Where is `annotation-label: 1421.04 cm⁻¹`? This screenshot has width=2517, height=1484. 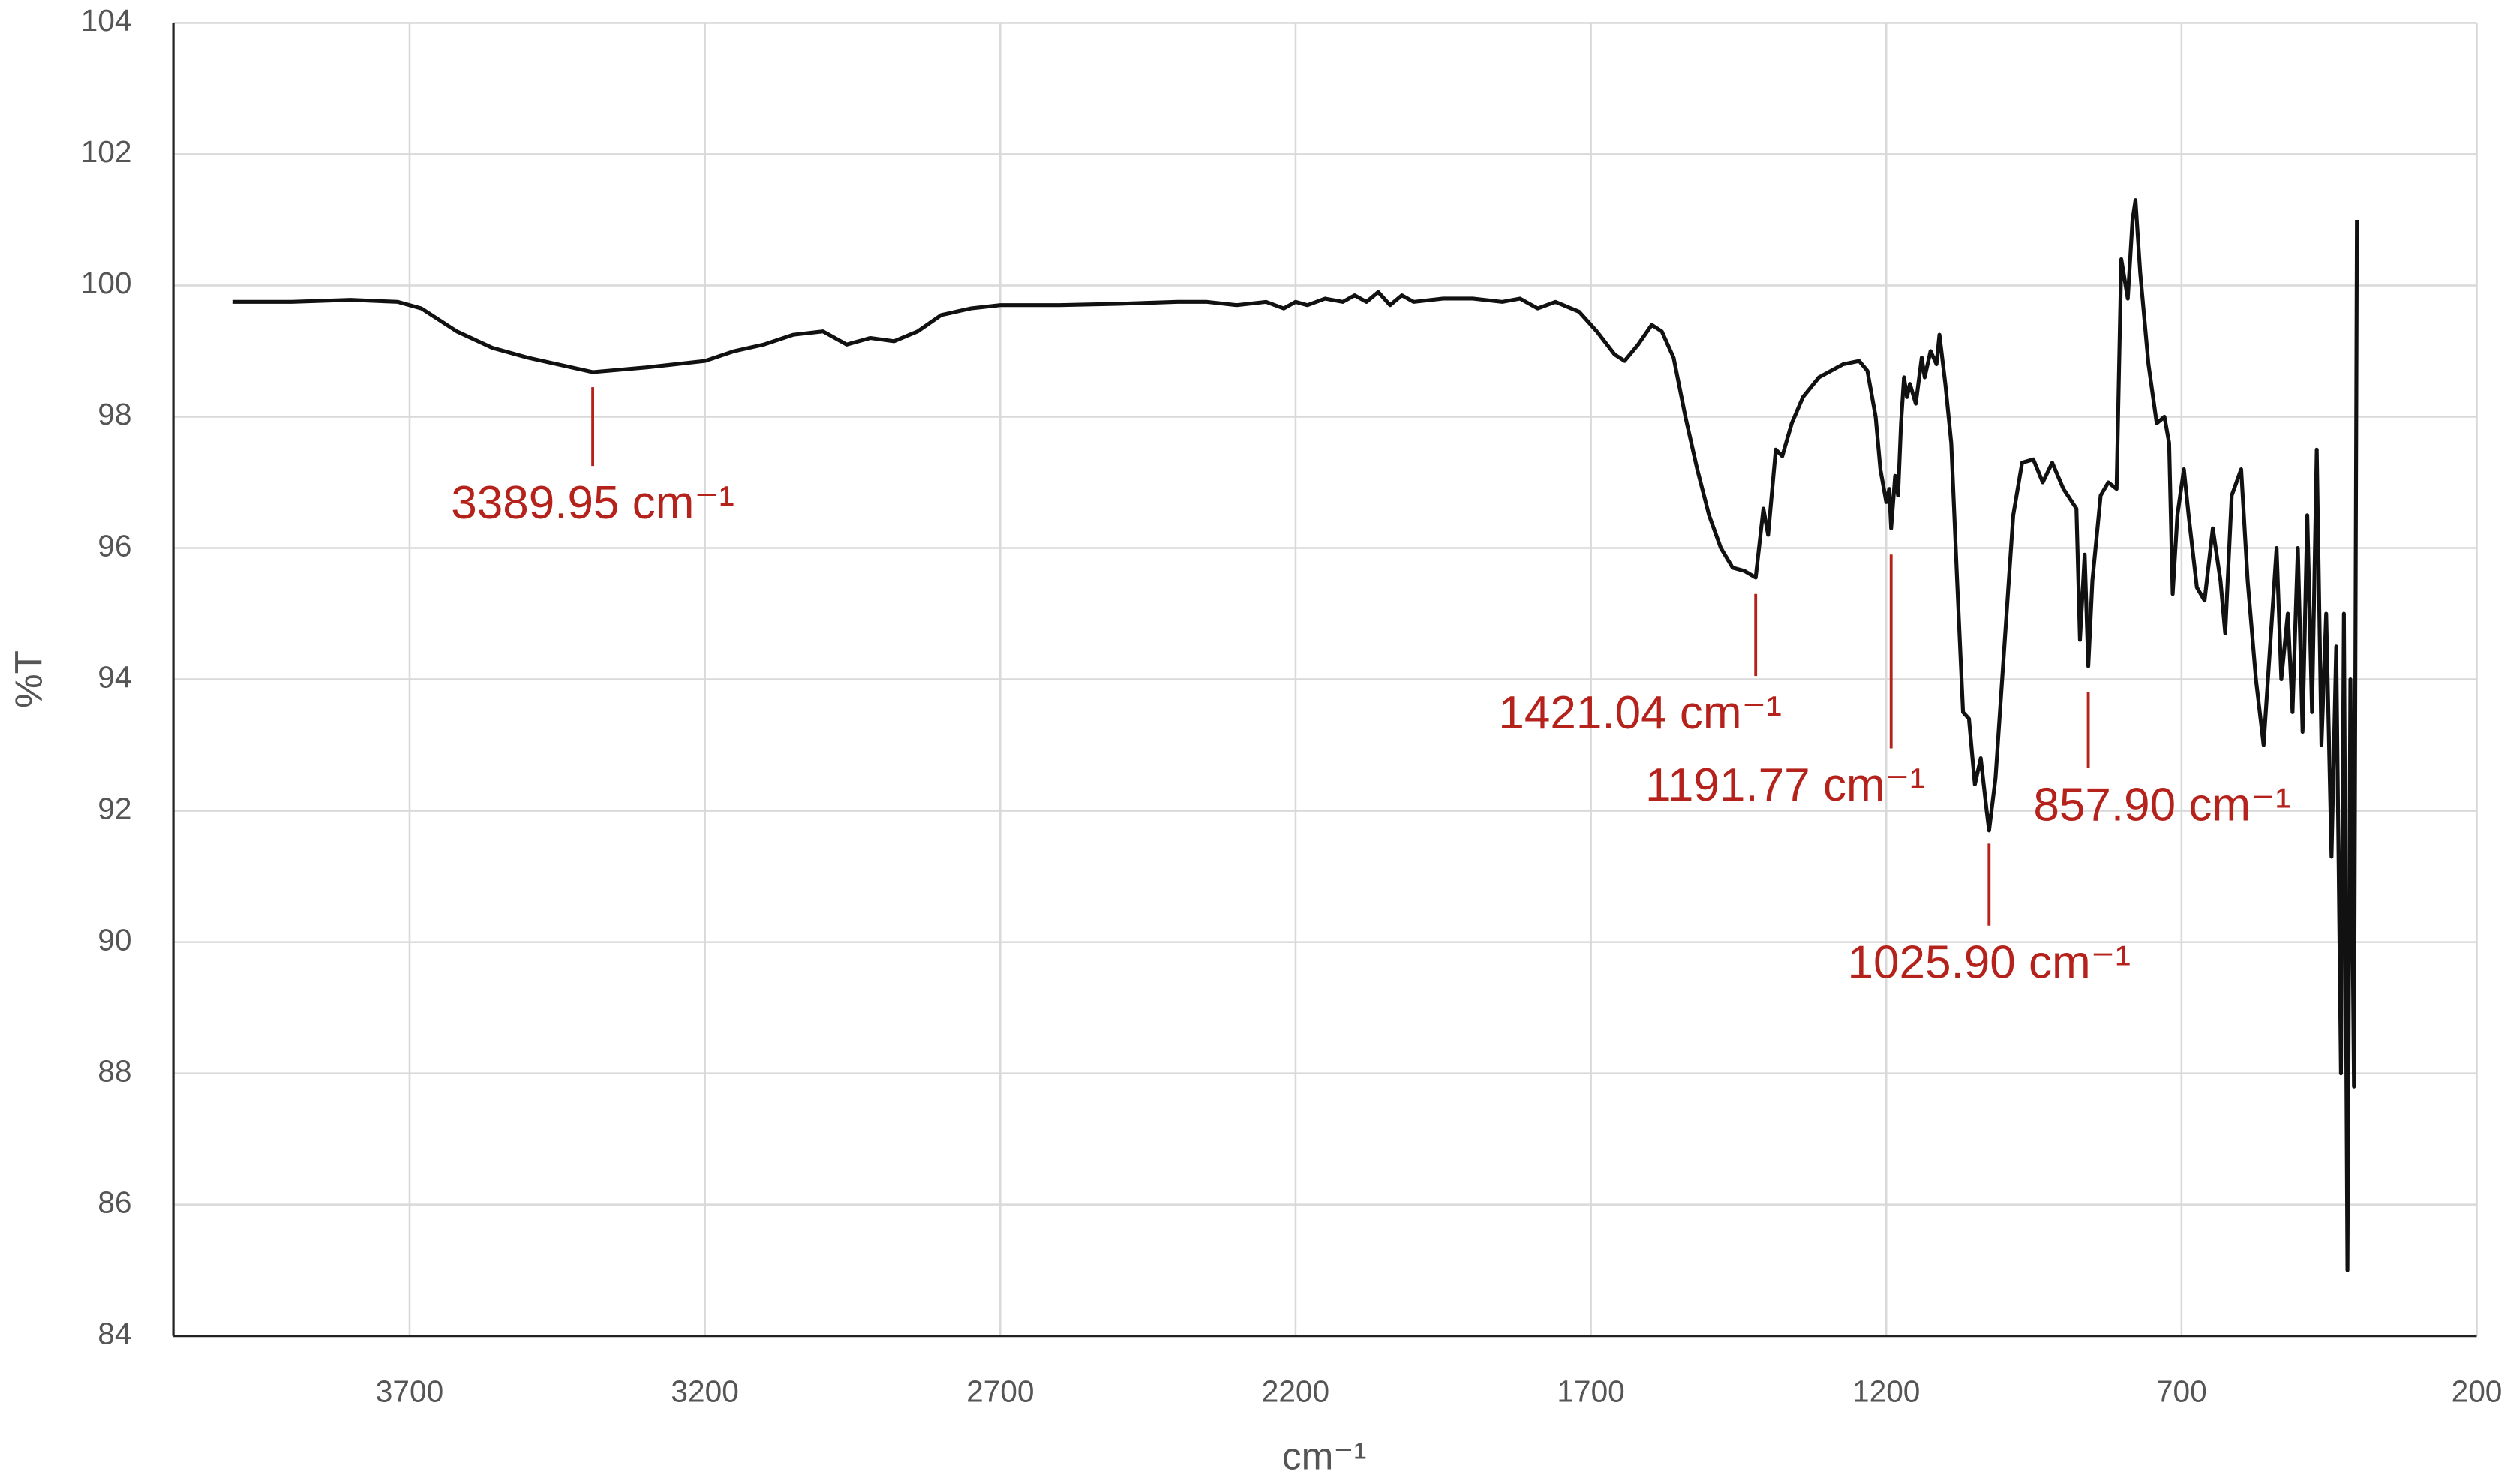
annotation-label: 1421.04 cm⁻¹ is located at coordinates (1640, 713).